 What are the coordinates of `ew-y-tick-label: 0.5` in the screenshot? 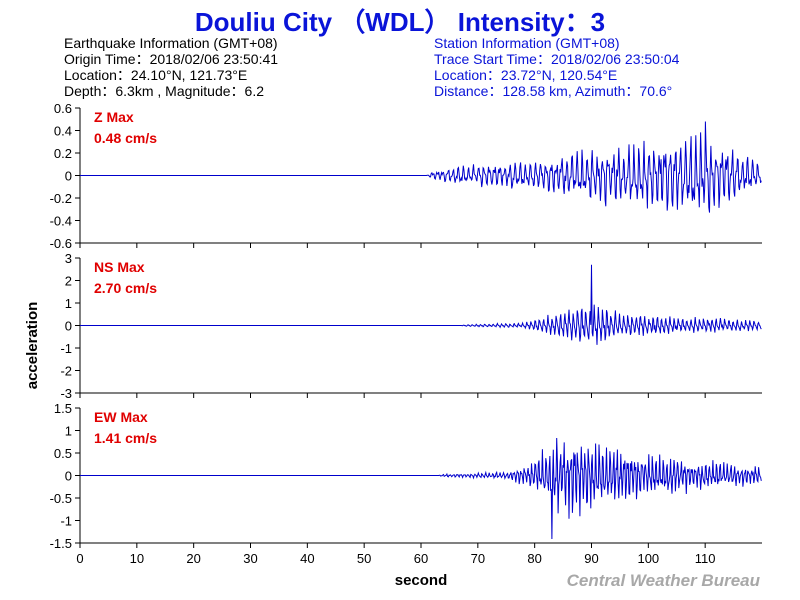 It's located at (63, 453).